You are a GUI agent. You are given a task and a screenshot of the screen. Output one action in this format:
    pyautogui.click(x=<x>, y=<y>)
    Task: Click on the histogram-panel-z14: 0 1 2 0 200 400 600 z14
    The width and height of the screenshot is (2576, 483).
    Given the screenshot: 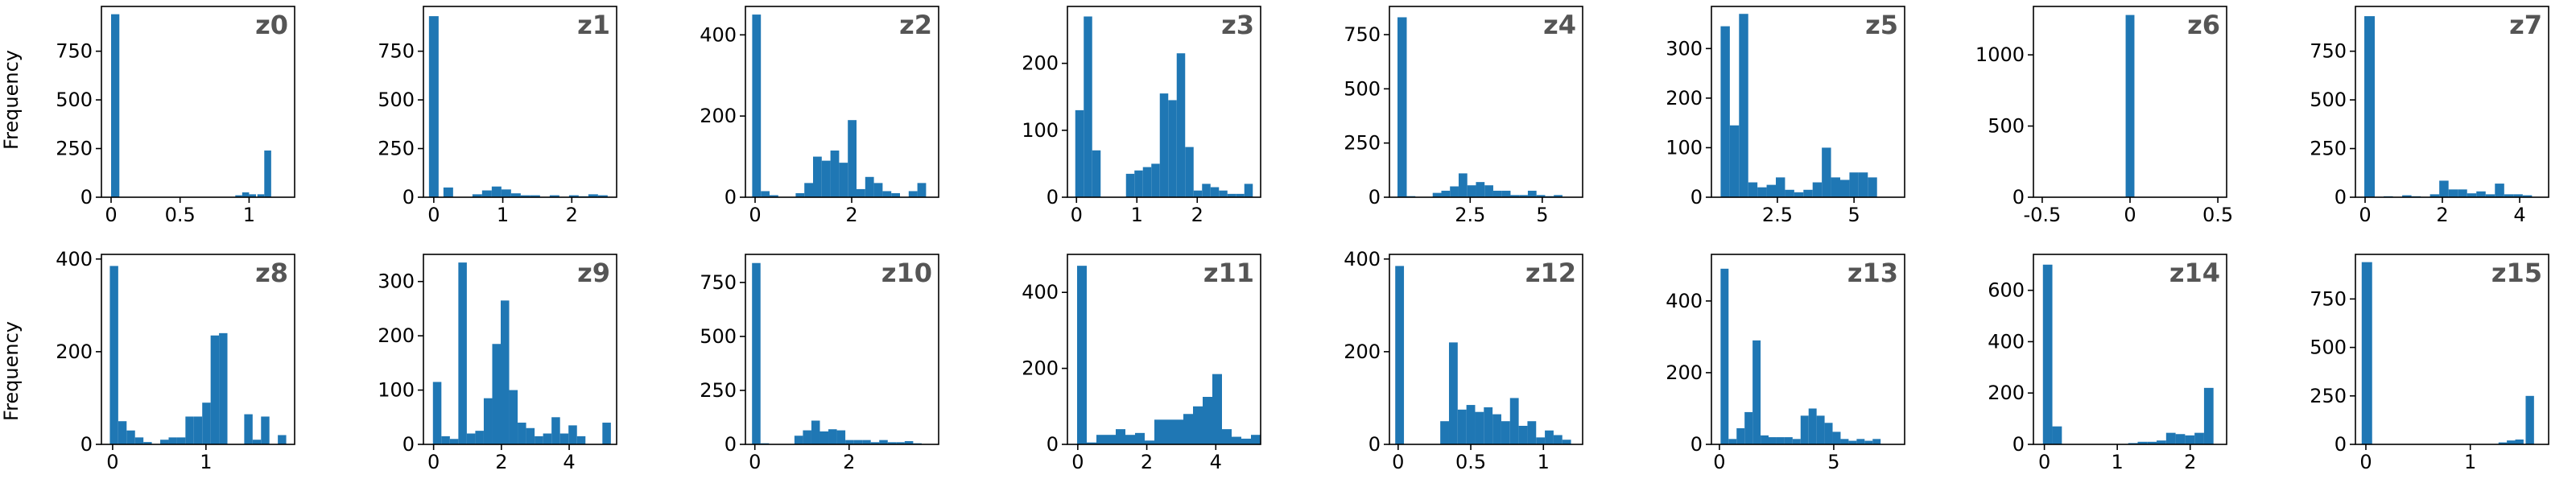 What is the action you would take?
    pyautogui.click(x=2107, y=363)
    